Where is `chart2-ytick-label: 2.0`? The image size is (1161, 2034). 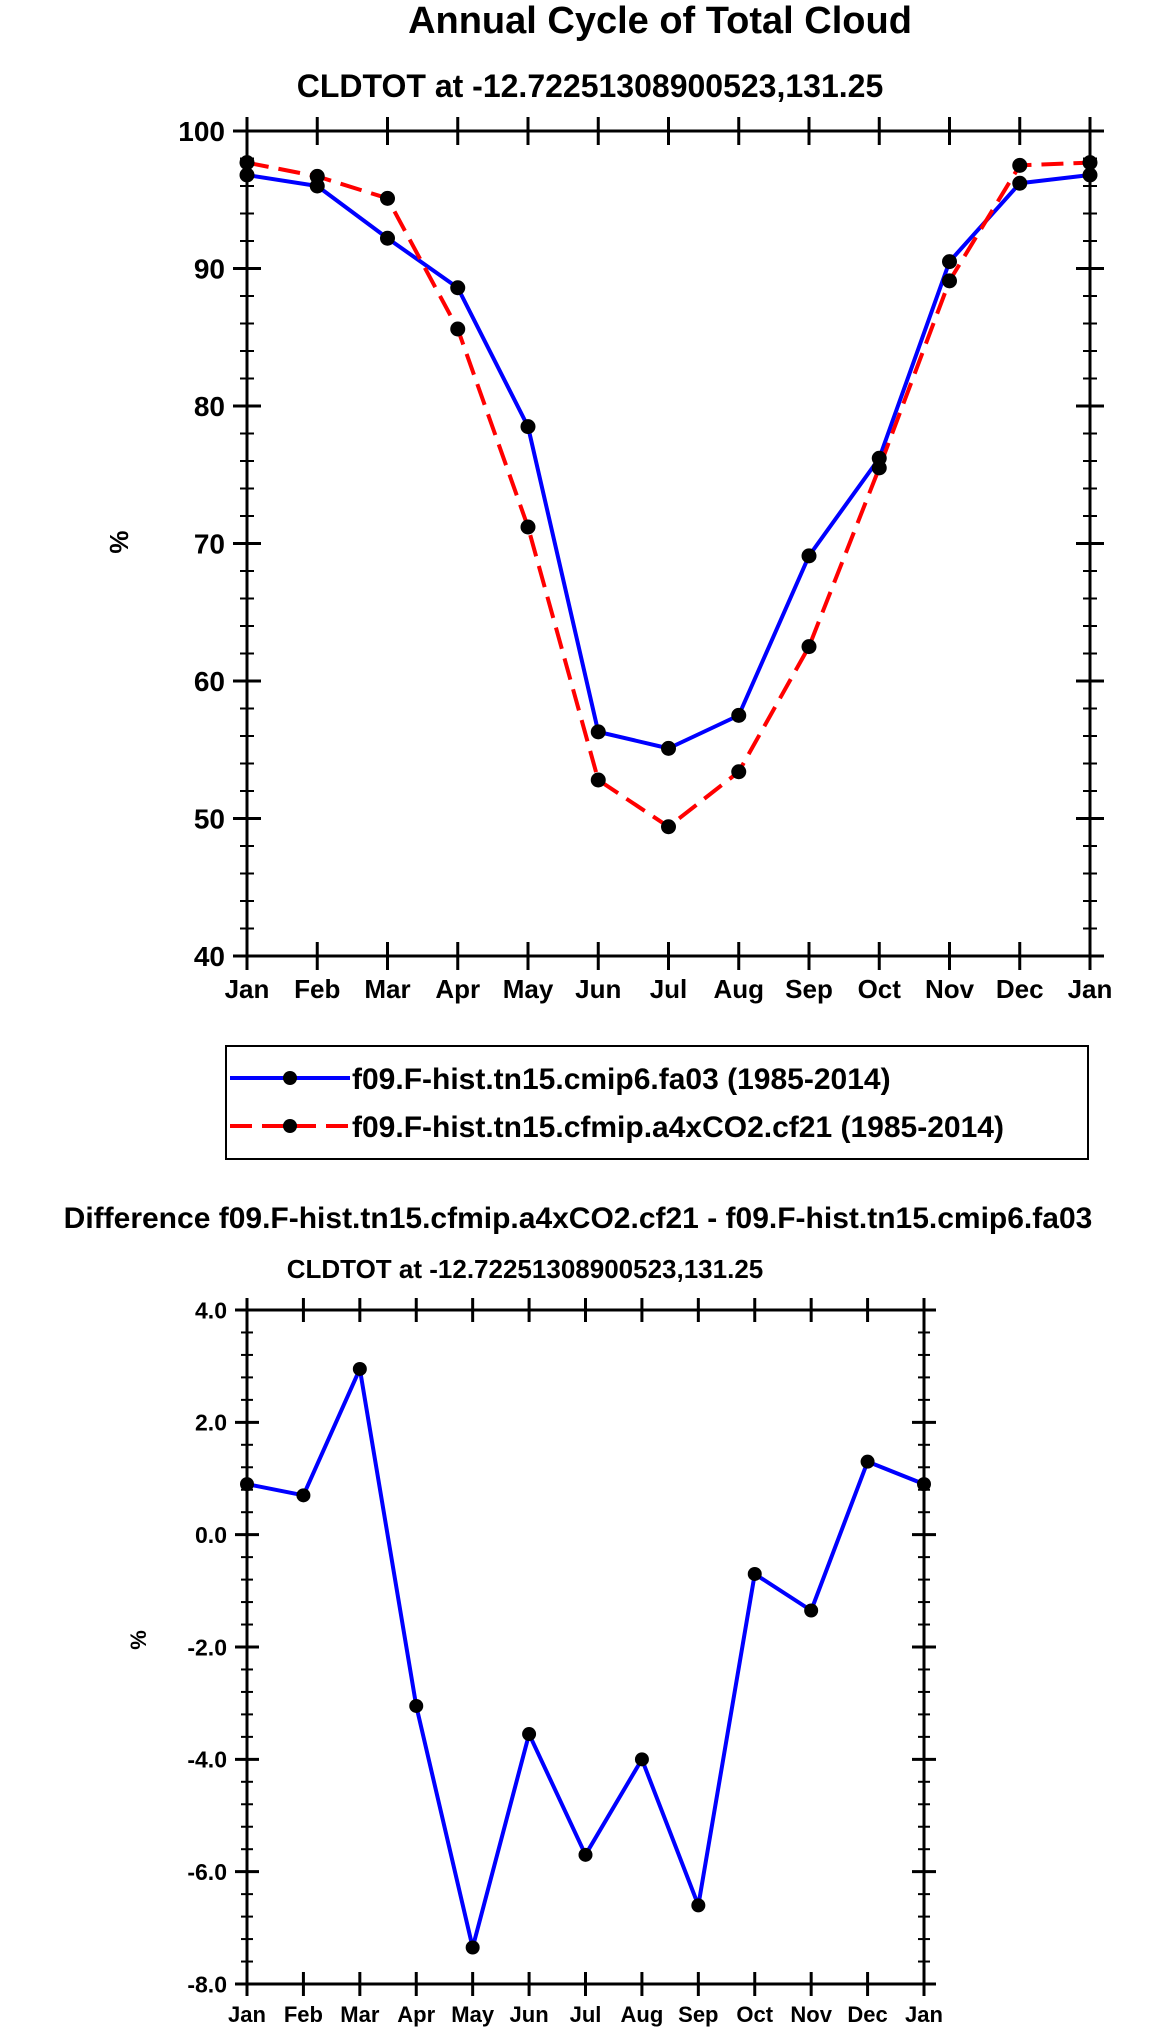 chart2-ytick-label: 2.0 is located at coordinates (211, 1423).